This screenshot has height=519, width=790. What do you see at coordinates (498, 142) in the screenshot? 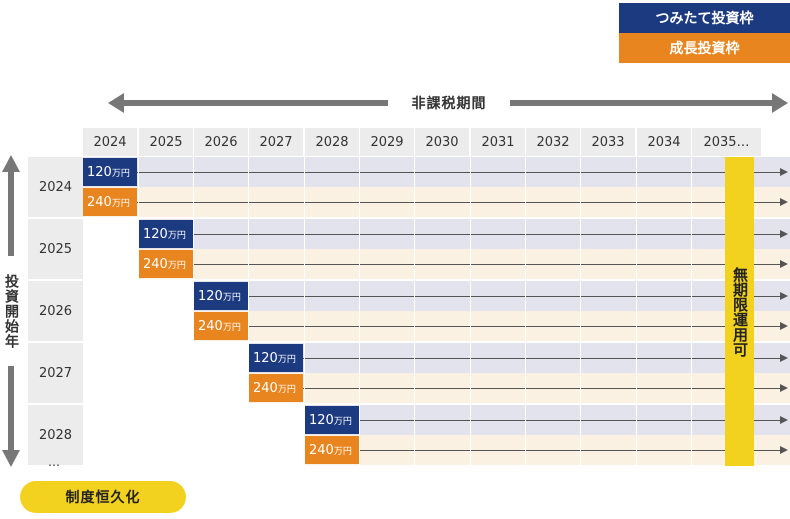
I see `year-header-cell: 2031` at bounding box center [498, 142].